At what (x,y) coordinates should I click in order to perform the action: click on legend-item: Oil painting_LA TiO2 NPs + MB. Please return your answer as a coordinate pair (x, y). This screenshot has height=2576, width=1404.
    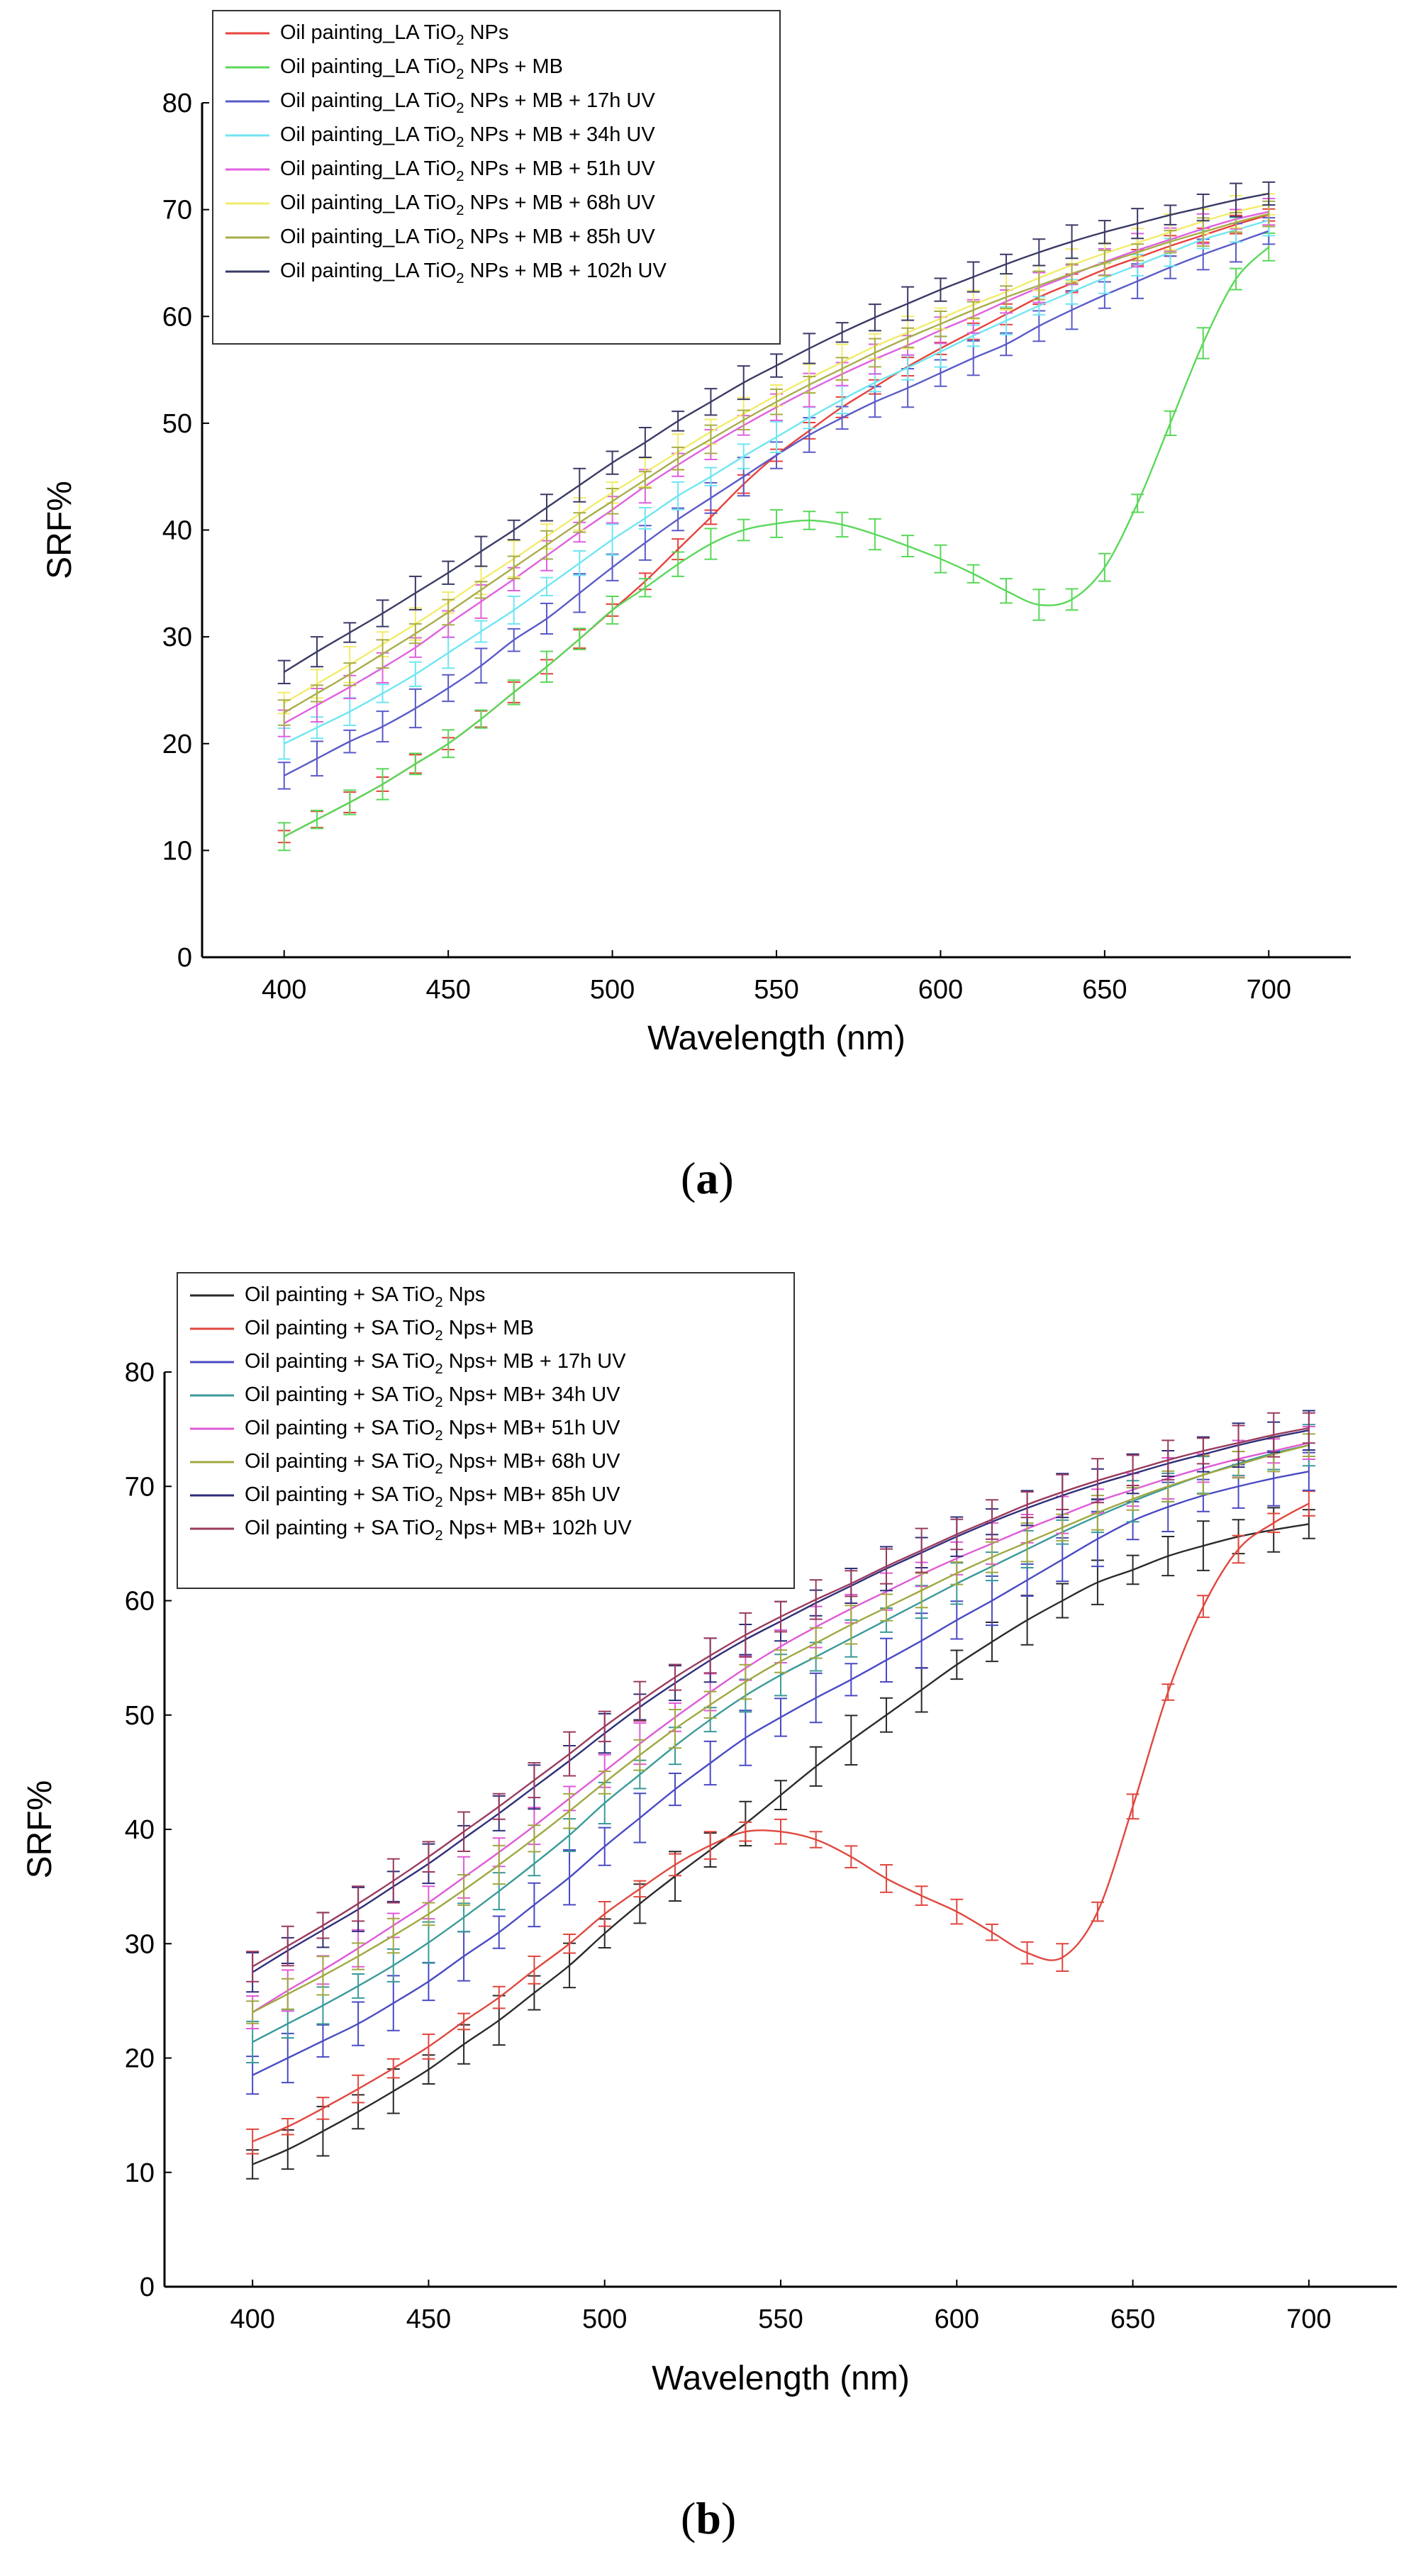
    Looking at the image, I should click on (394, 68).